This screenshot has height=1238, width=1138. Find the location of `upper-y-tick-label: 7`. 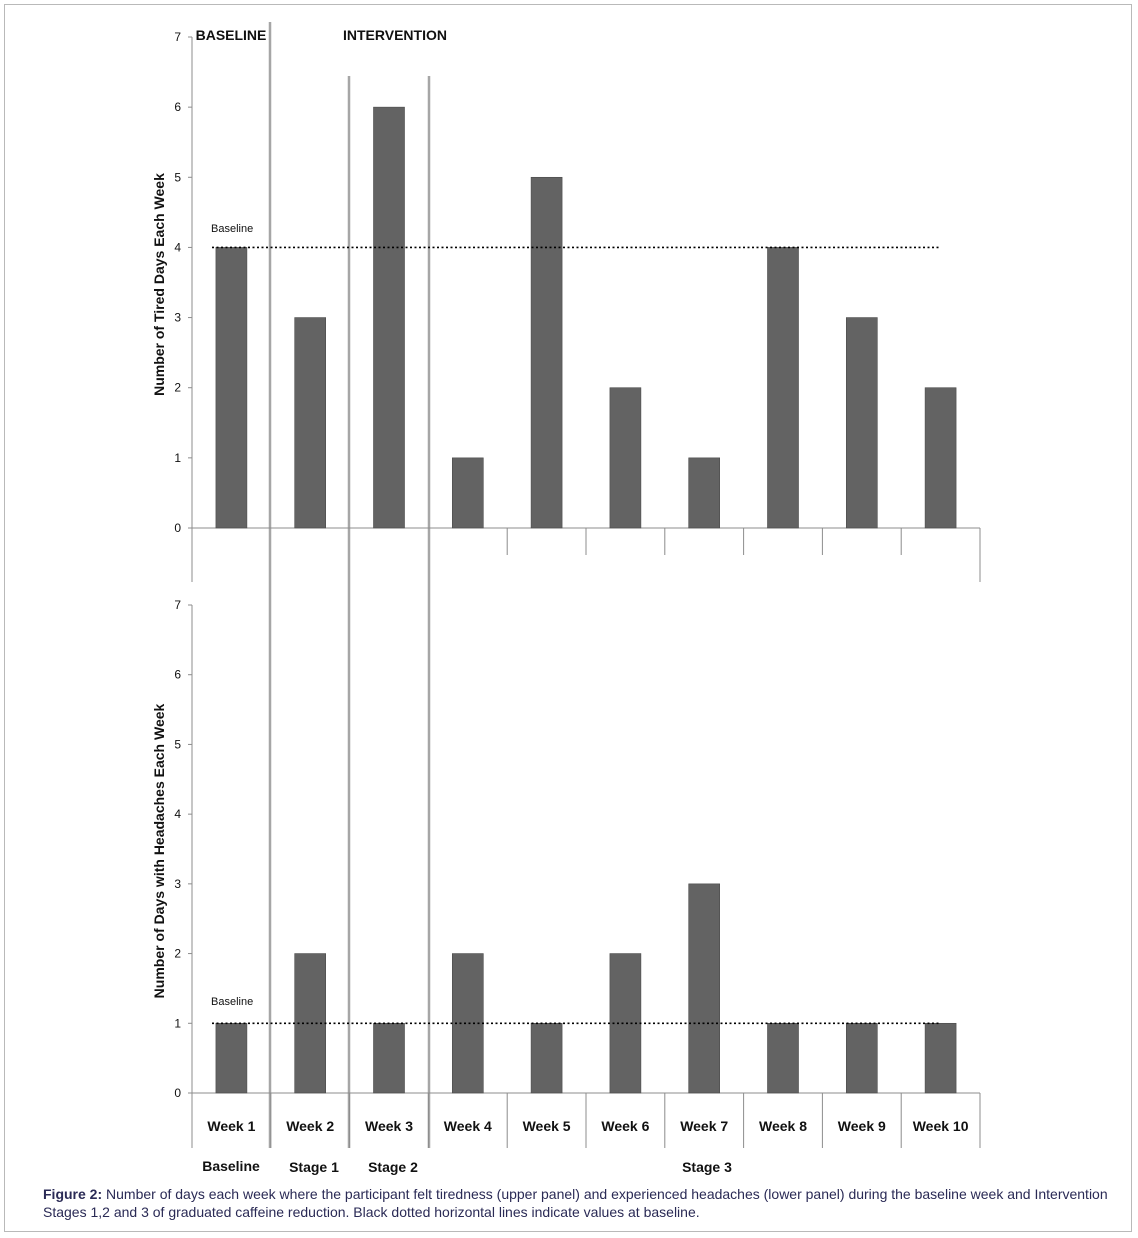

upper-y-tick-label: 7 is located at coordinates (177, 37).